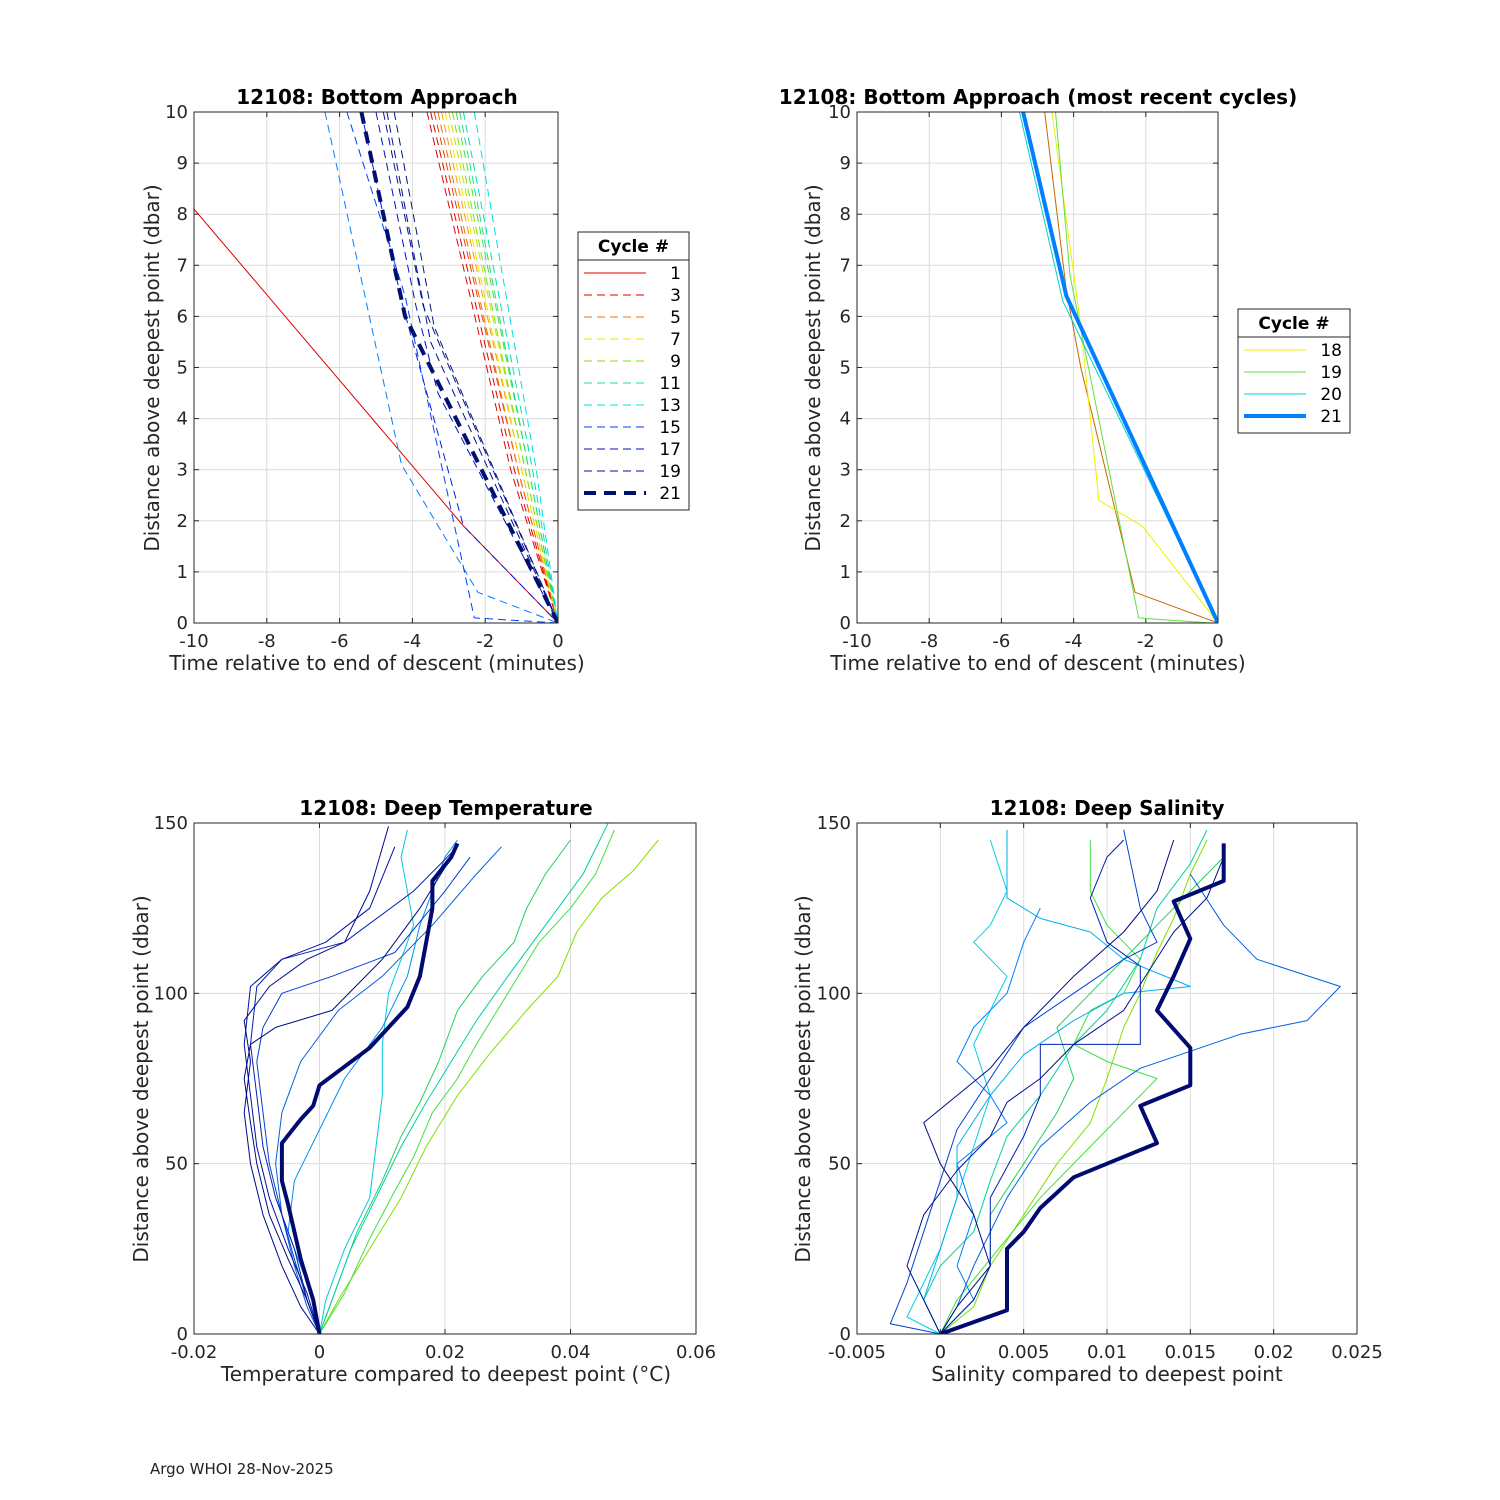 This screenshot has width=1500, height=1500. I want to click on x-tick-label: -10, so click(193, 641).